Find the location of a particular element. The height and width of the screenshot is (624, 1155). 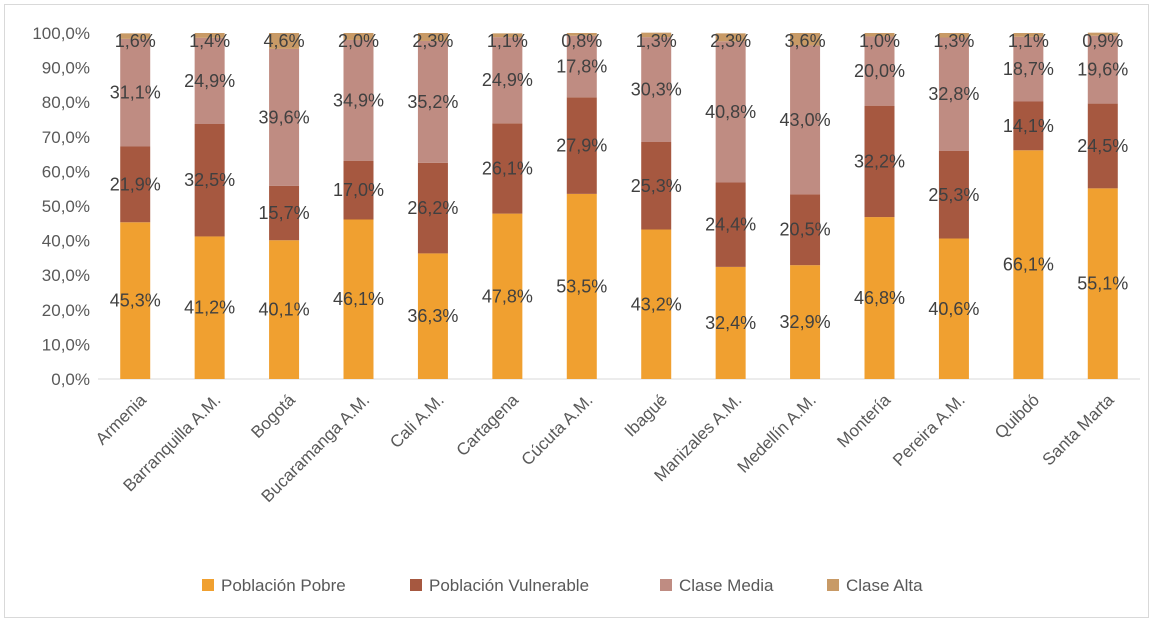

data-label: 17,0% is located at coordinates (358, 190).